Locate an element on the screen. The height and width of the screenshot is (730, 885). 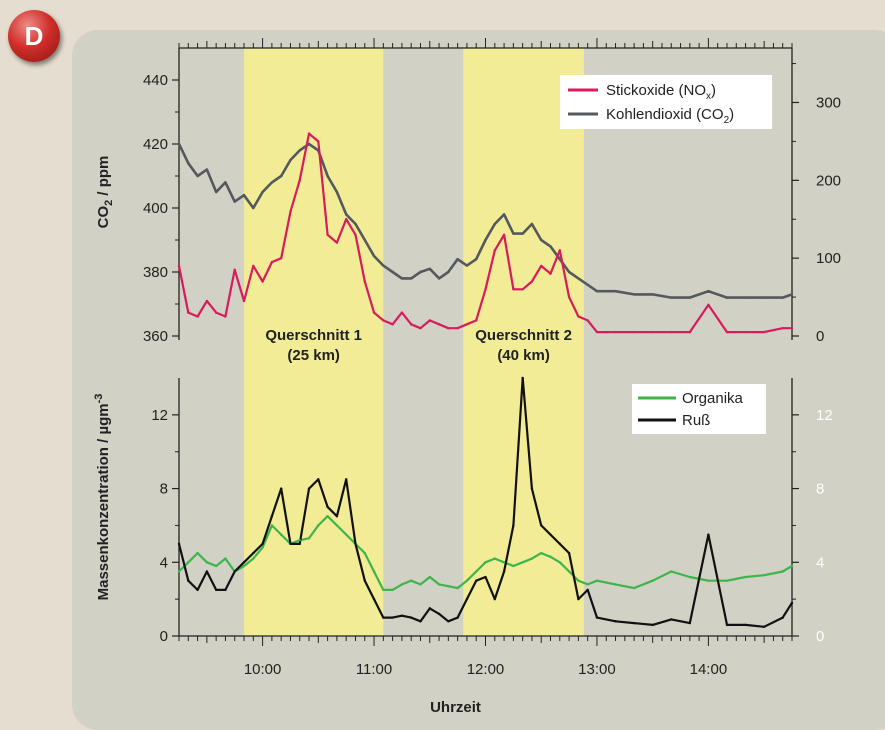
mass-axis-title: Massenkonzentration / µgm-3 is located at coordinates (102, 497).